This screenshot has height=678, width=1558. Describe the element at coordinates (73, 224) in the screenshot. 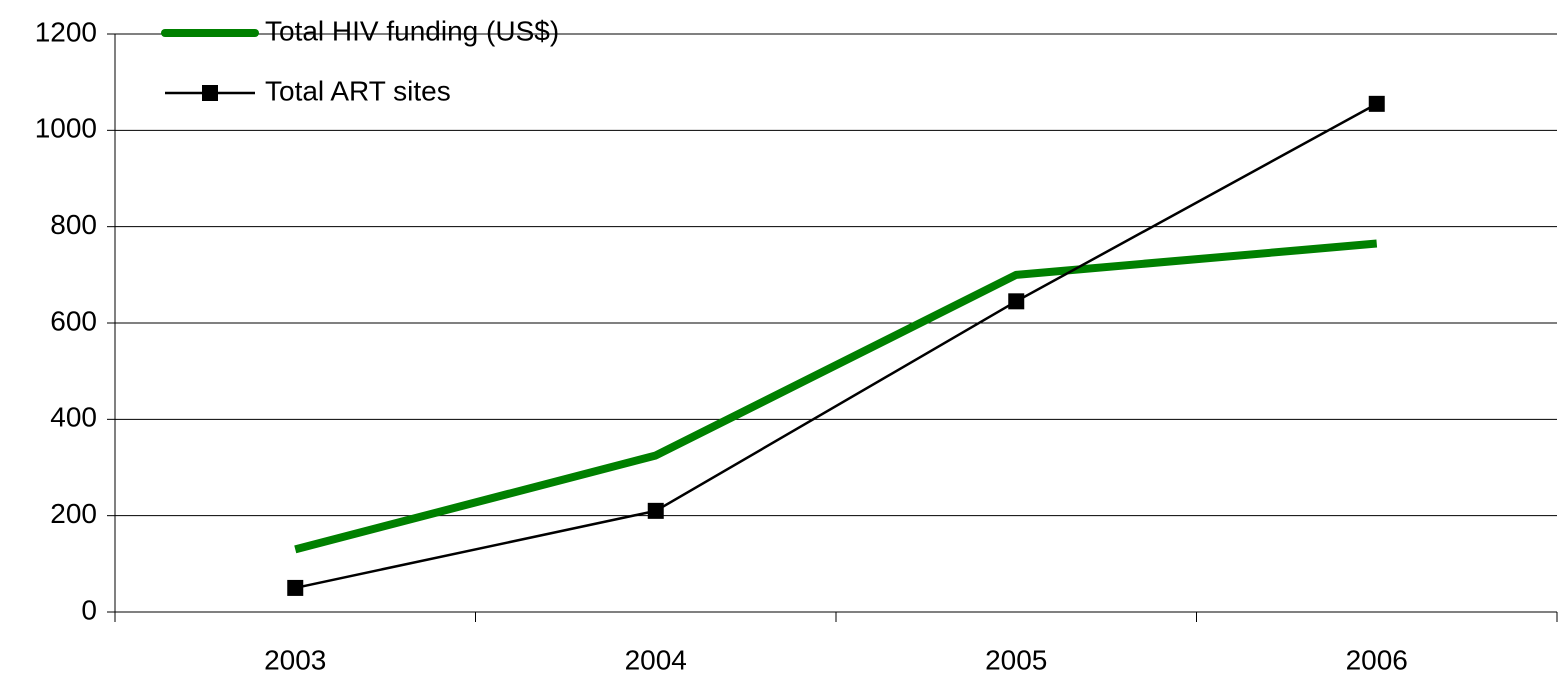

I see `y-tick-label: 800` at that location.